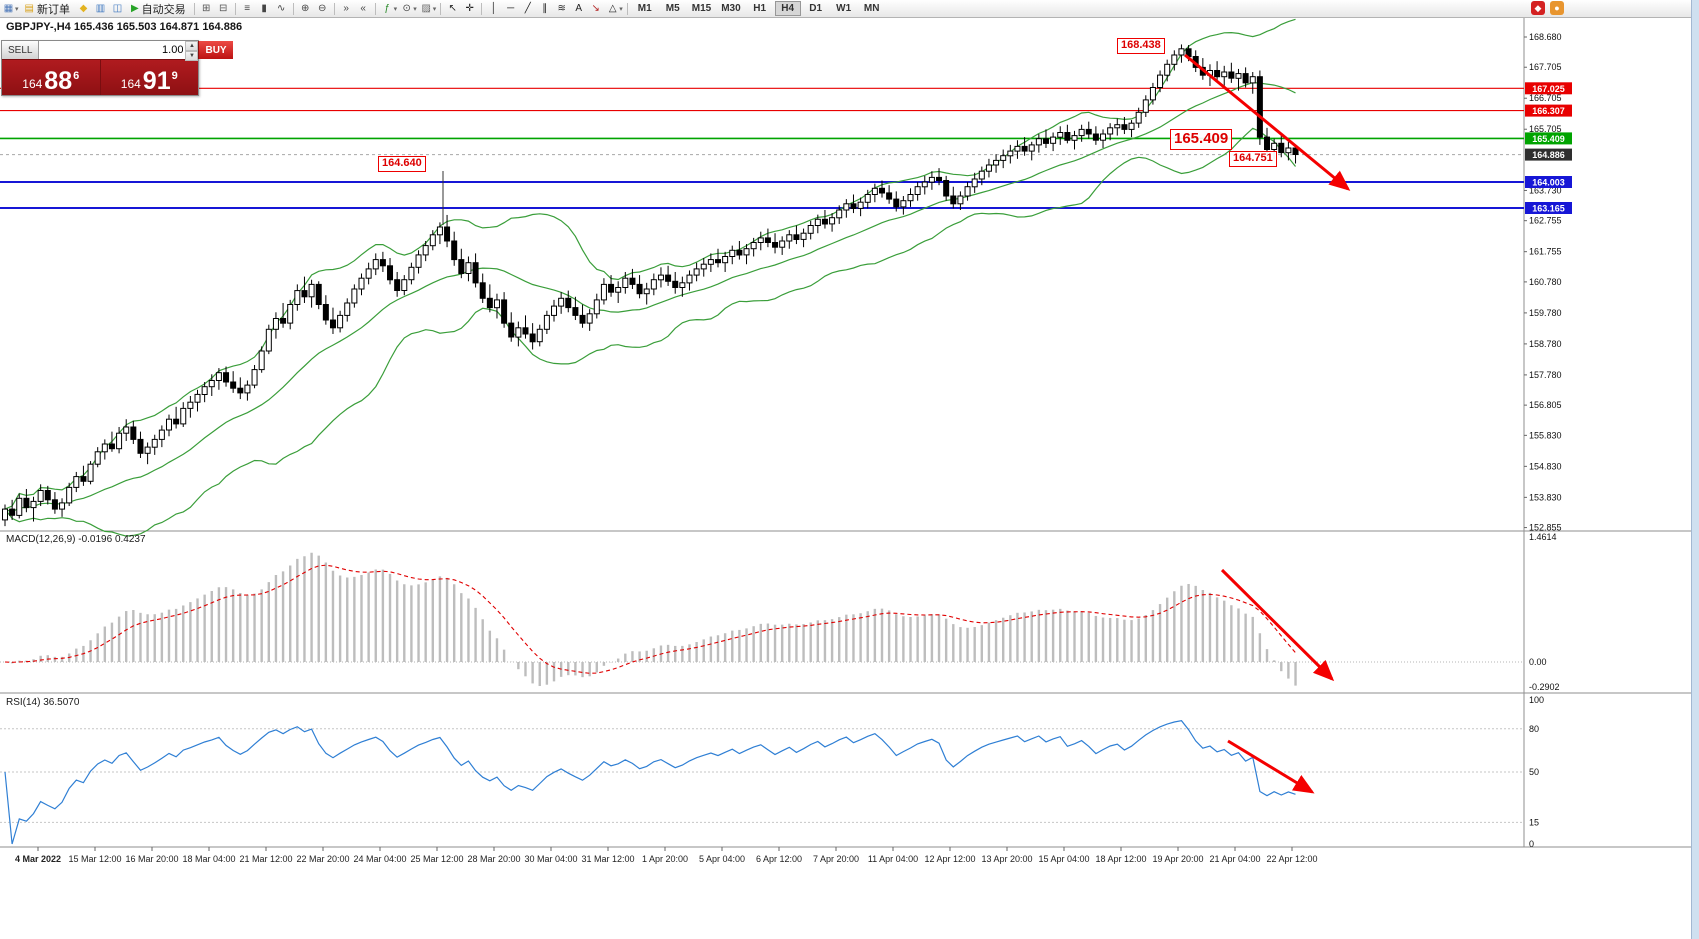 The height and width of the screenshot is (939, 1699). Describe the element at coordinates (1120, 859) in the screenshot. I see `svg-text: 18 Apr 12:00` at that location.